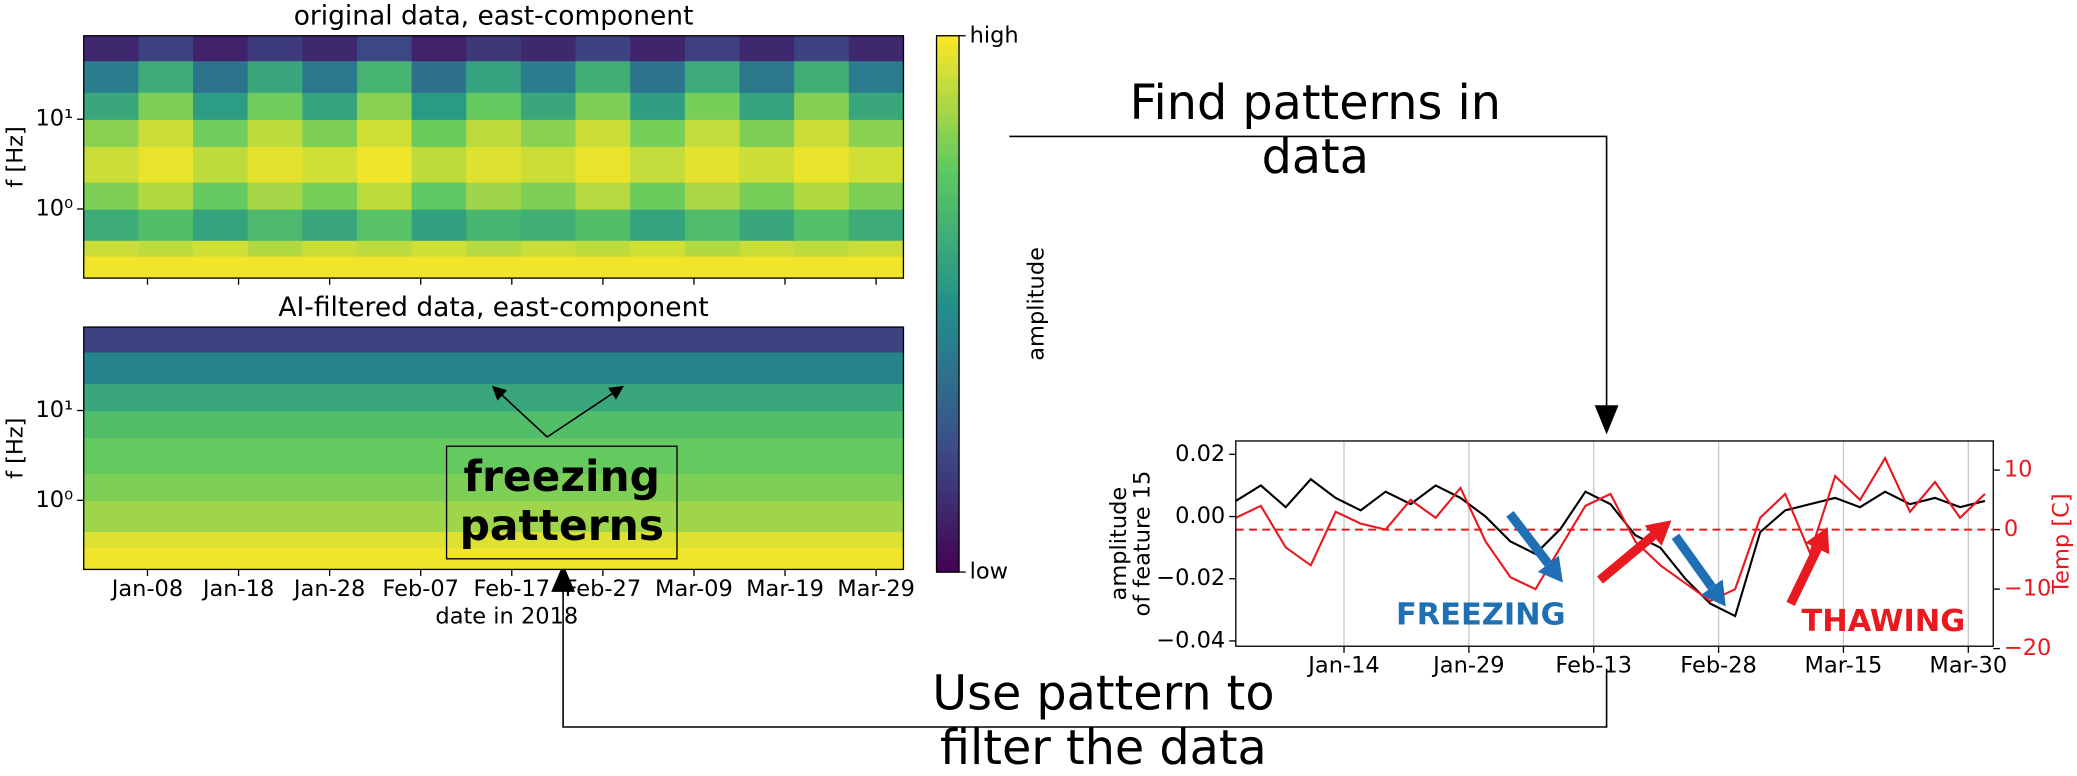  What do you see at coordinates (563, 578) in the screenshot?
I see `arrow-head` at bounding box center [563, 578].